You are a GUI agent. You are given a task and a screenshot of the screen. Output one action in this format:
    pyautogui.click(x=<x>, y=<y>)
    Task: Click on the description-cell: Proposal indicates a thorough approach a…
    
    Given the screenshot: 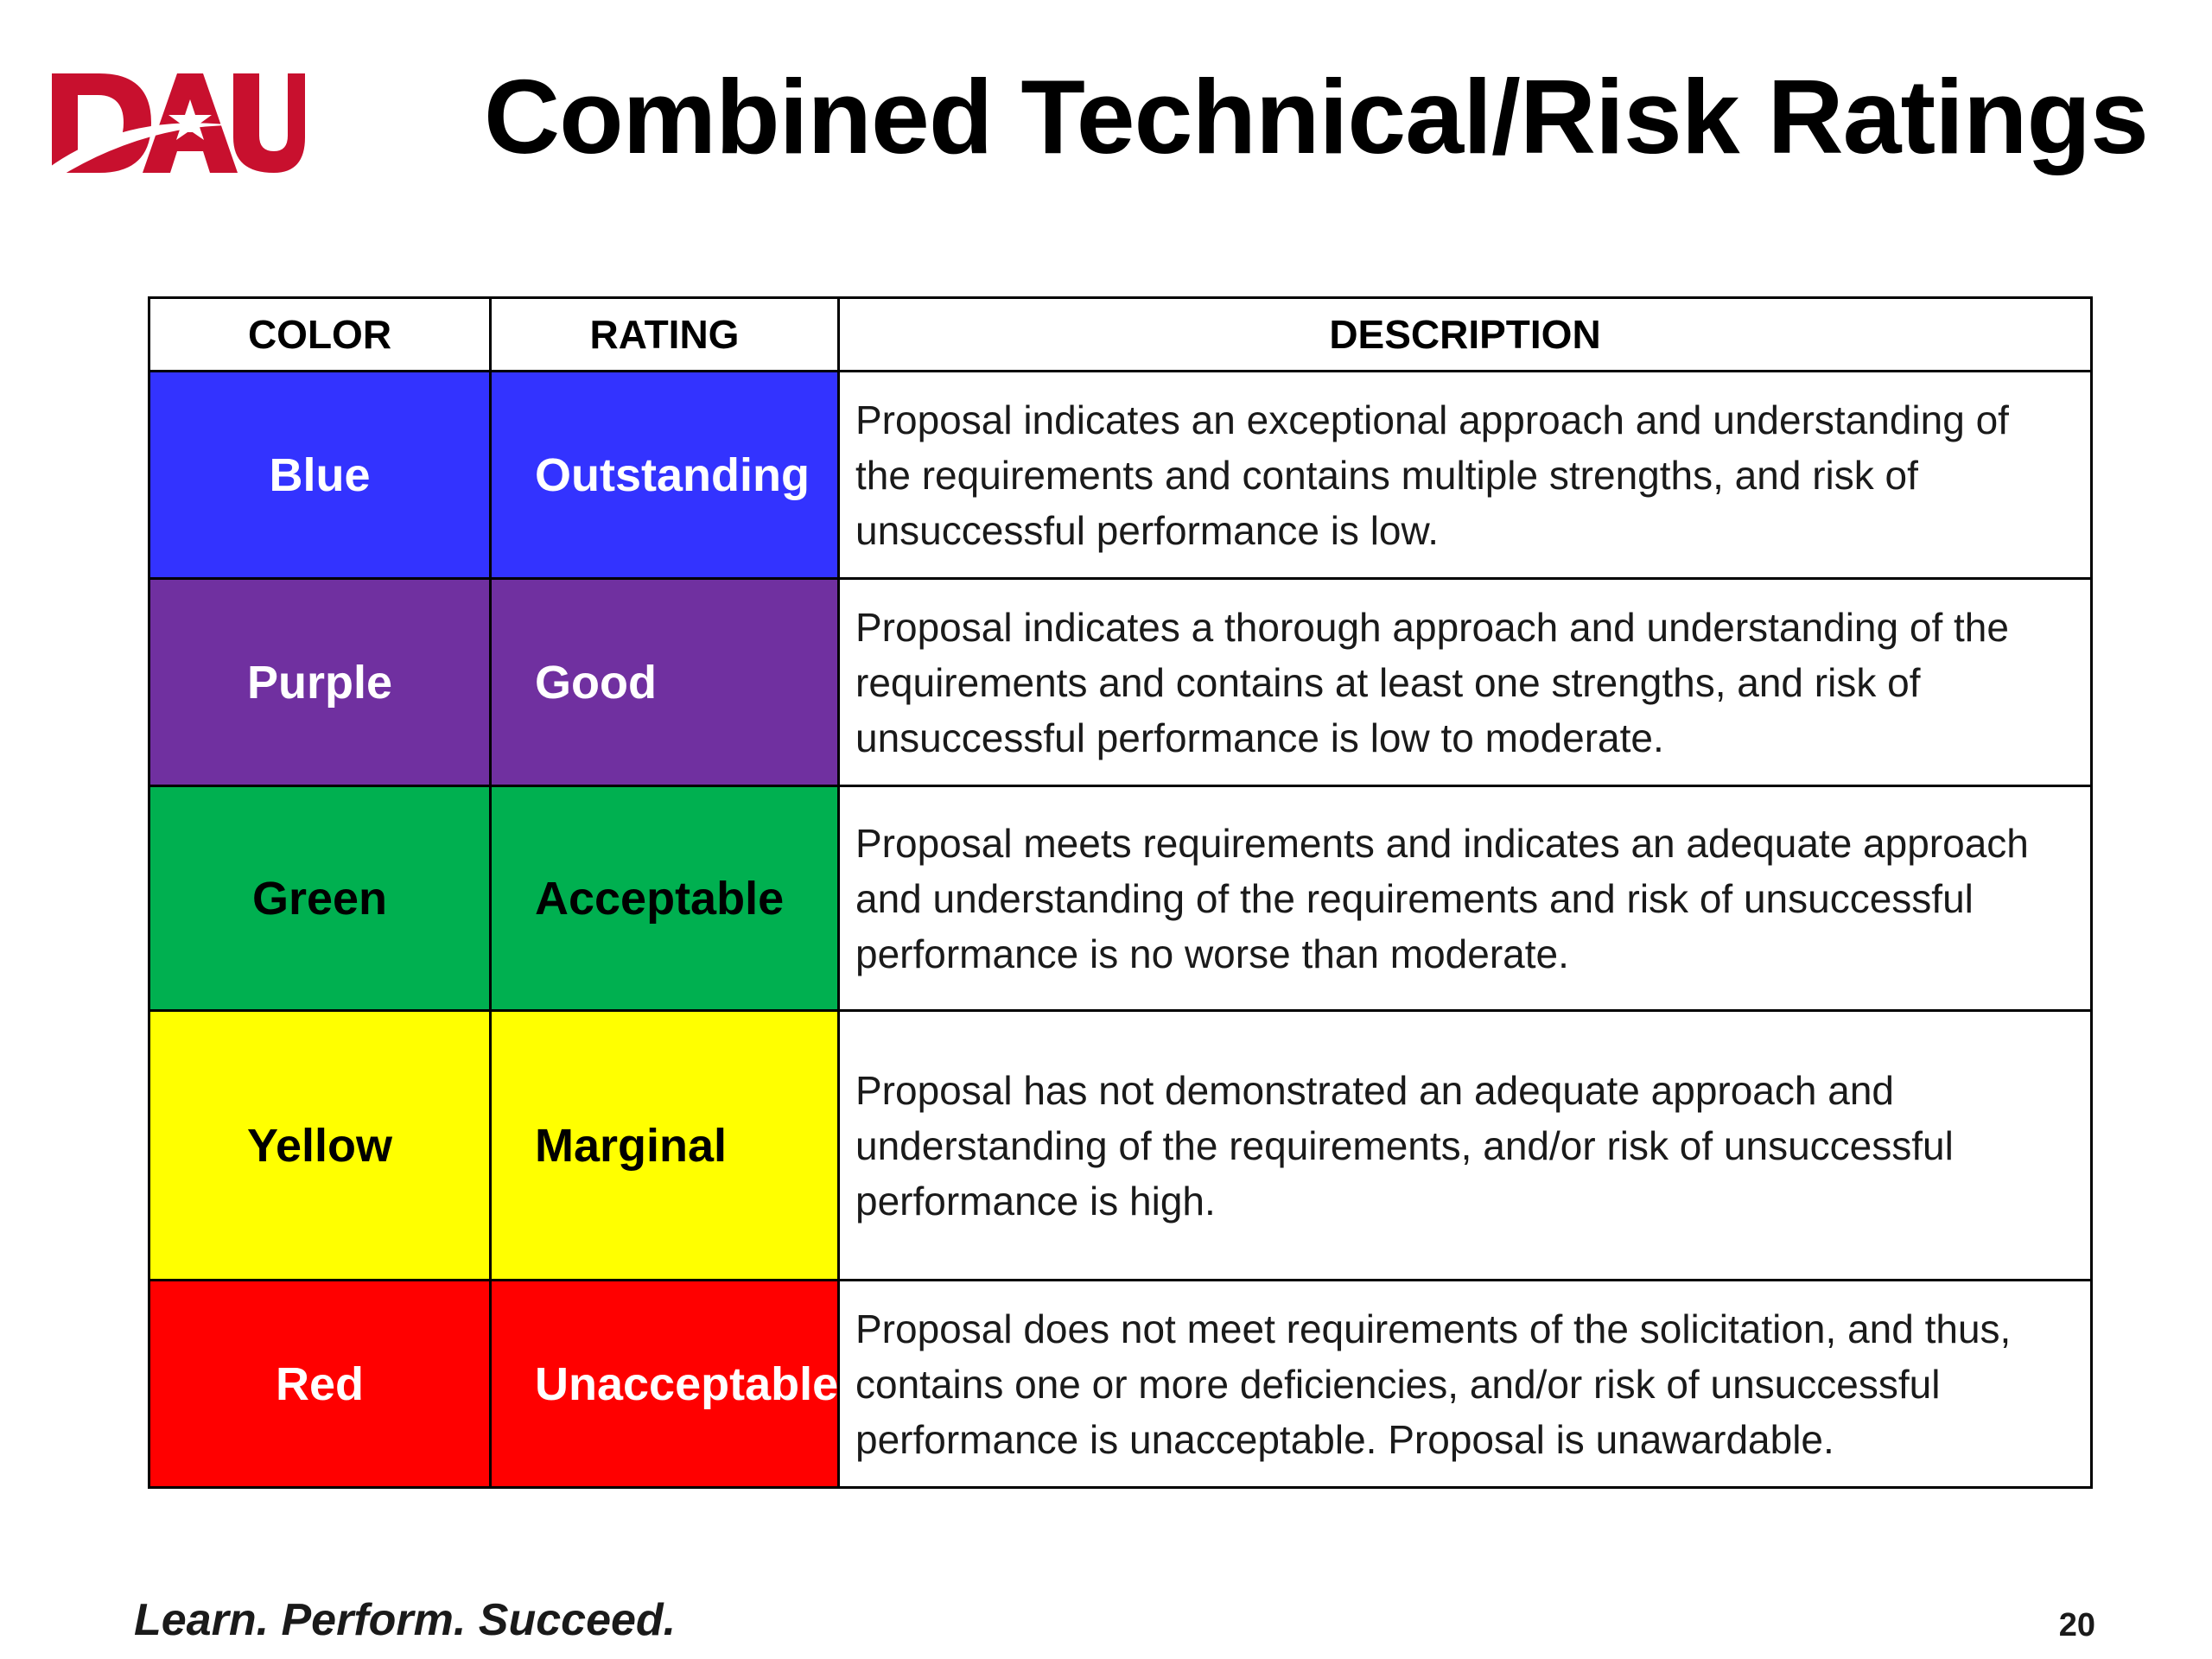 What is the action you would take?
    pyautogui.click(x=1465, y=682)
    